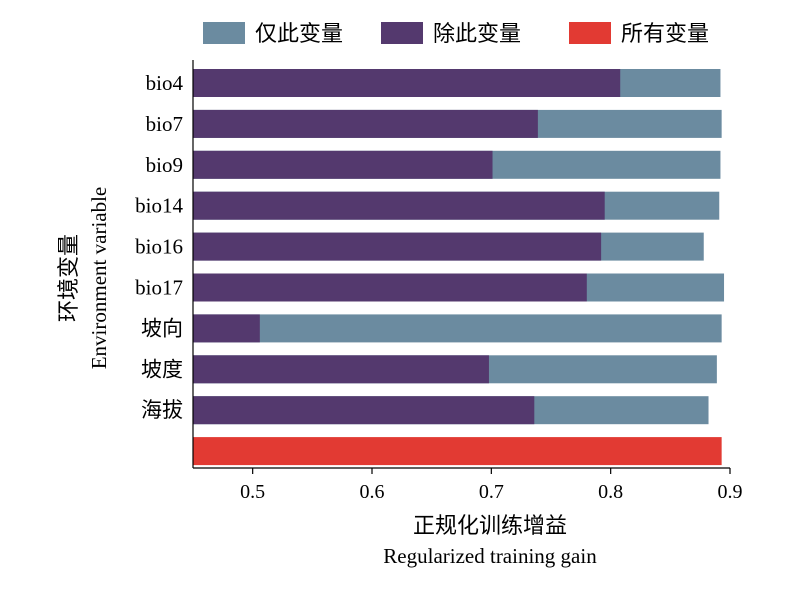 This screenshot has width=800, height=592. I want to click on category-label: bio17, so click(159, 288).